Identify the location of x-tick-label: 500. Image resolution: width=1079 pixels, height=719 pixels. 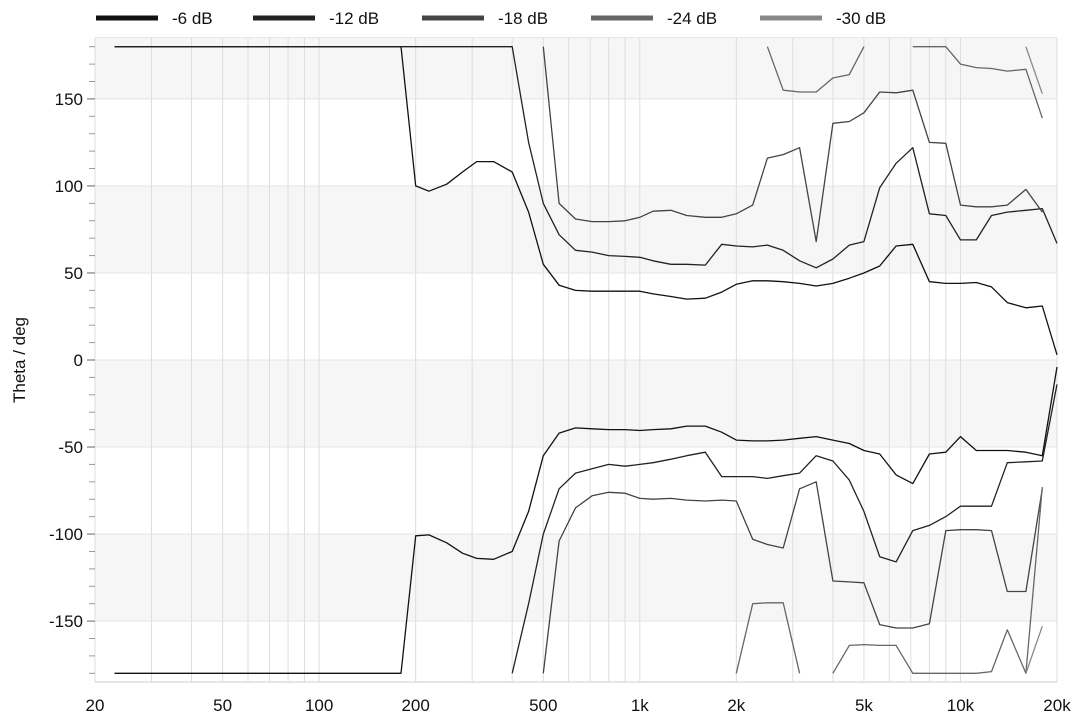
(543, 705).